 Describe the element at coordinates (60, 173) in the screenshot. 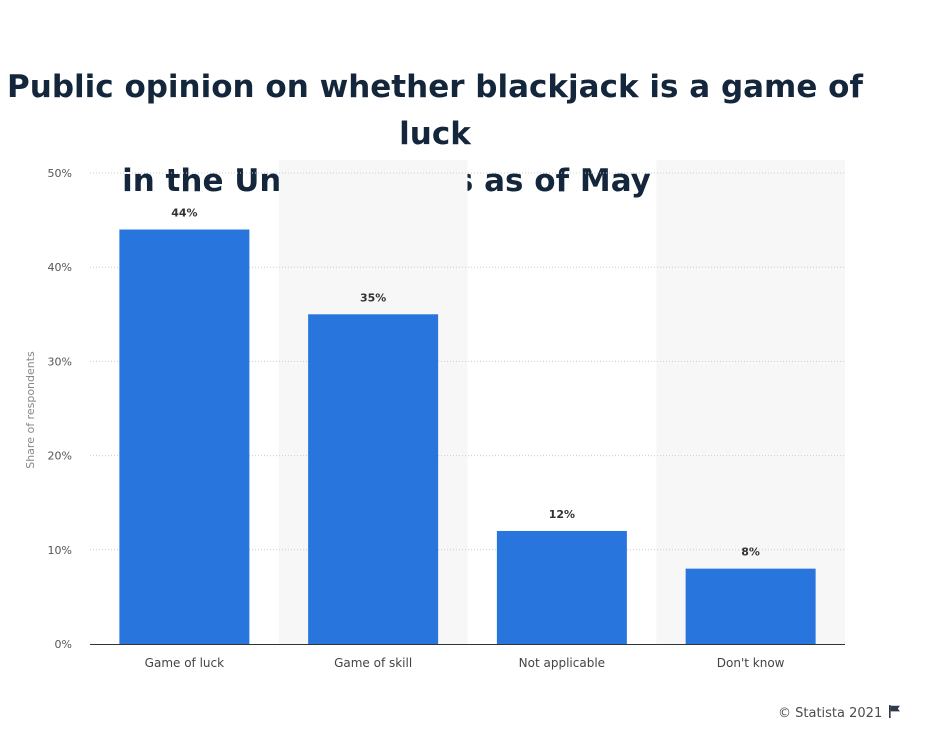

I see `y-tick-label: 50%` at that location.